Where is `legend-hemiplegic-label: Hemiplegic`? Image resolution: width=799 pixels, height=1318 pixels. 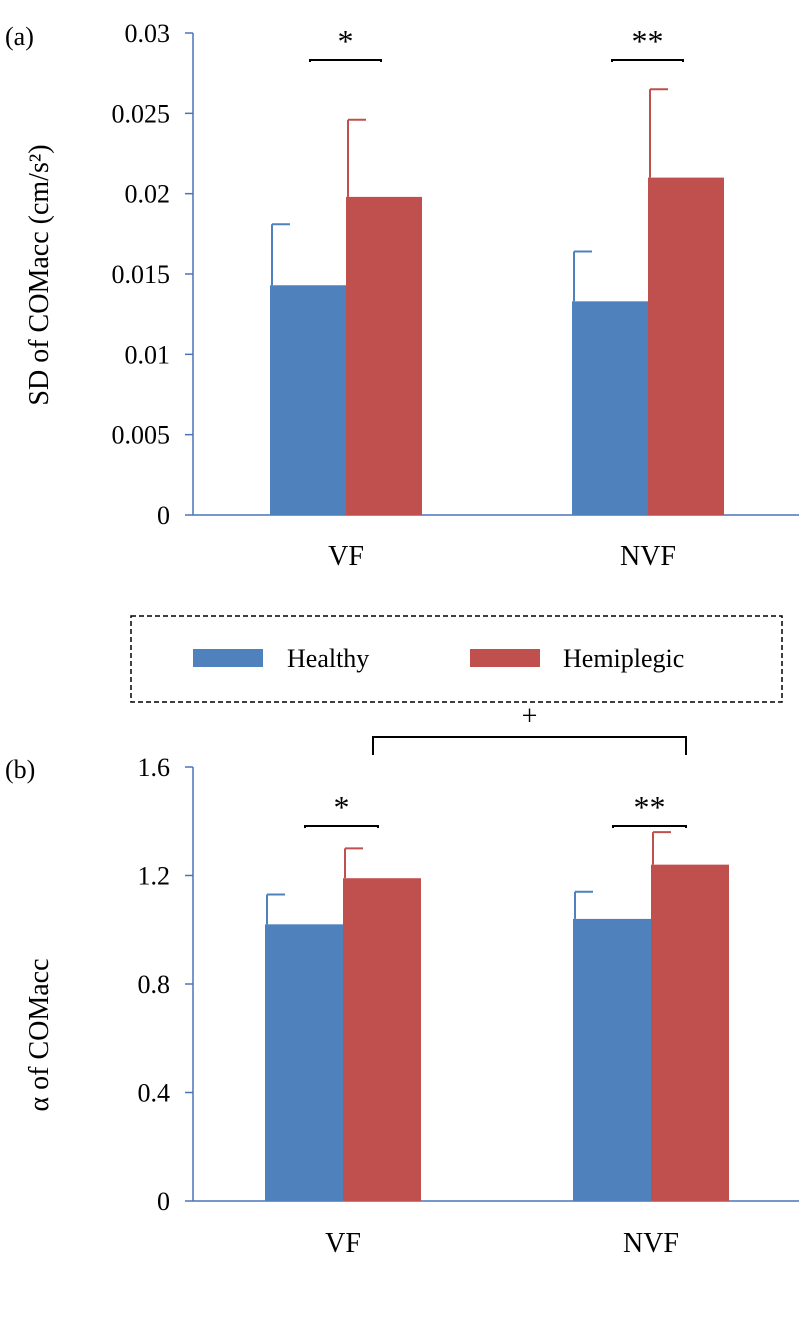 legend-hemiplegic-label: Hemiplegic is located at coordinates (623, 658).